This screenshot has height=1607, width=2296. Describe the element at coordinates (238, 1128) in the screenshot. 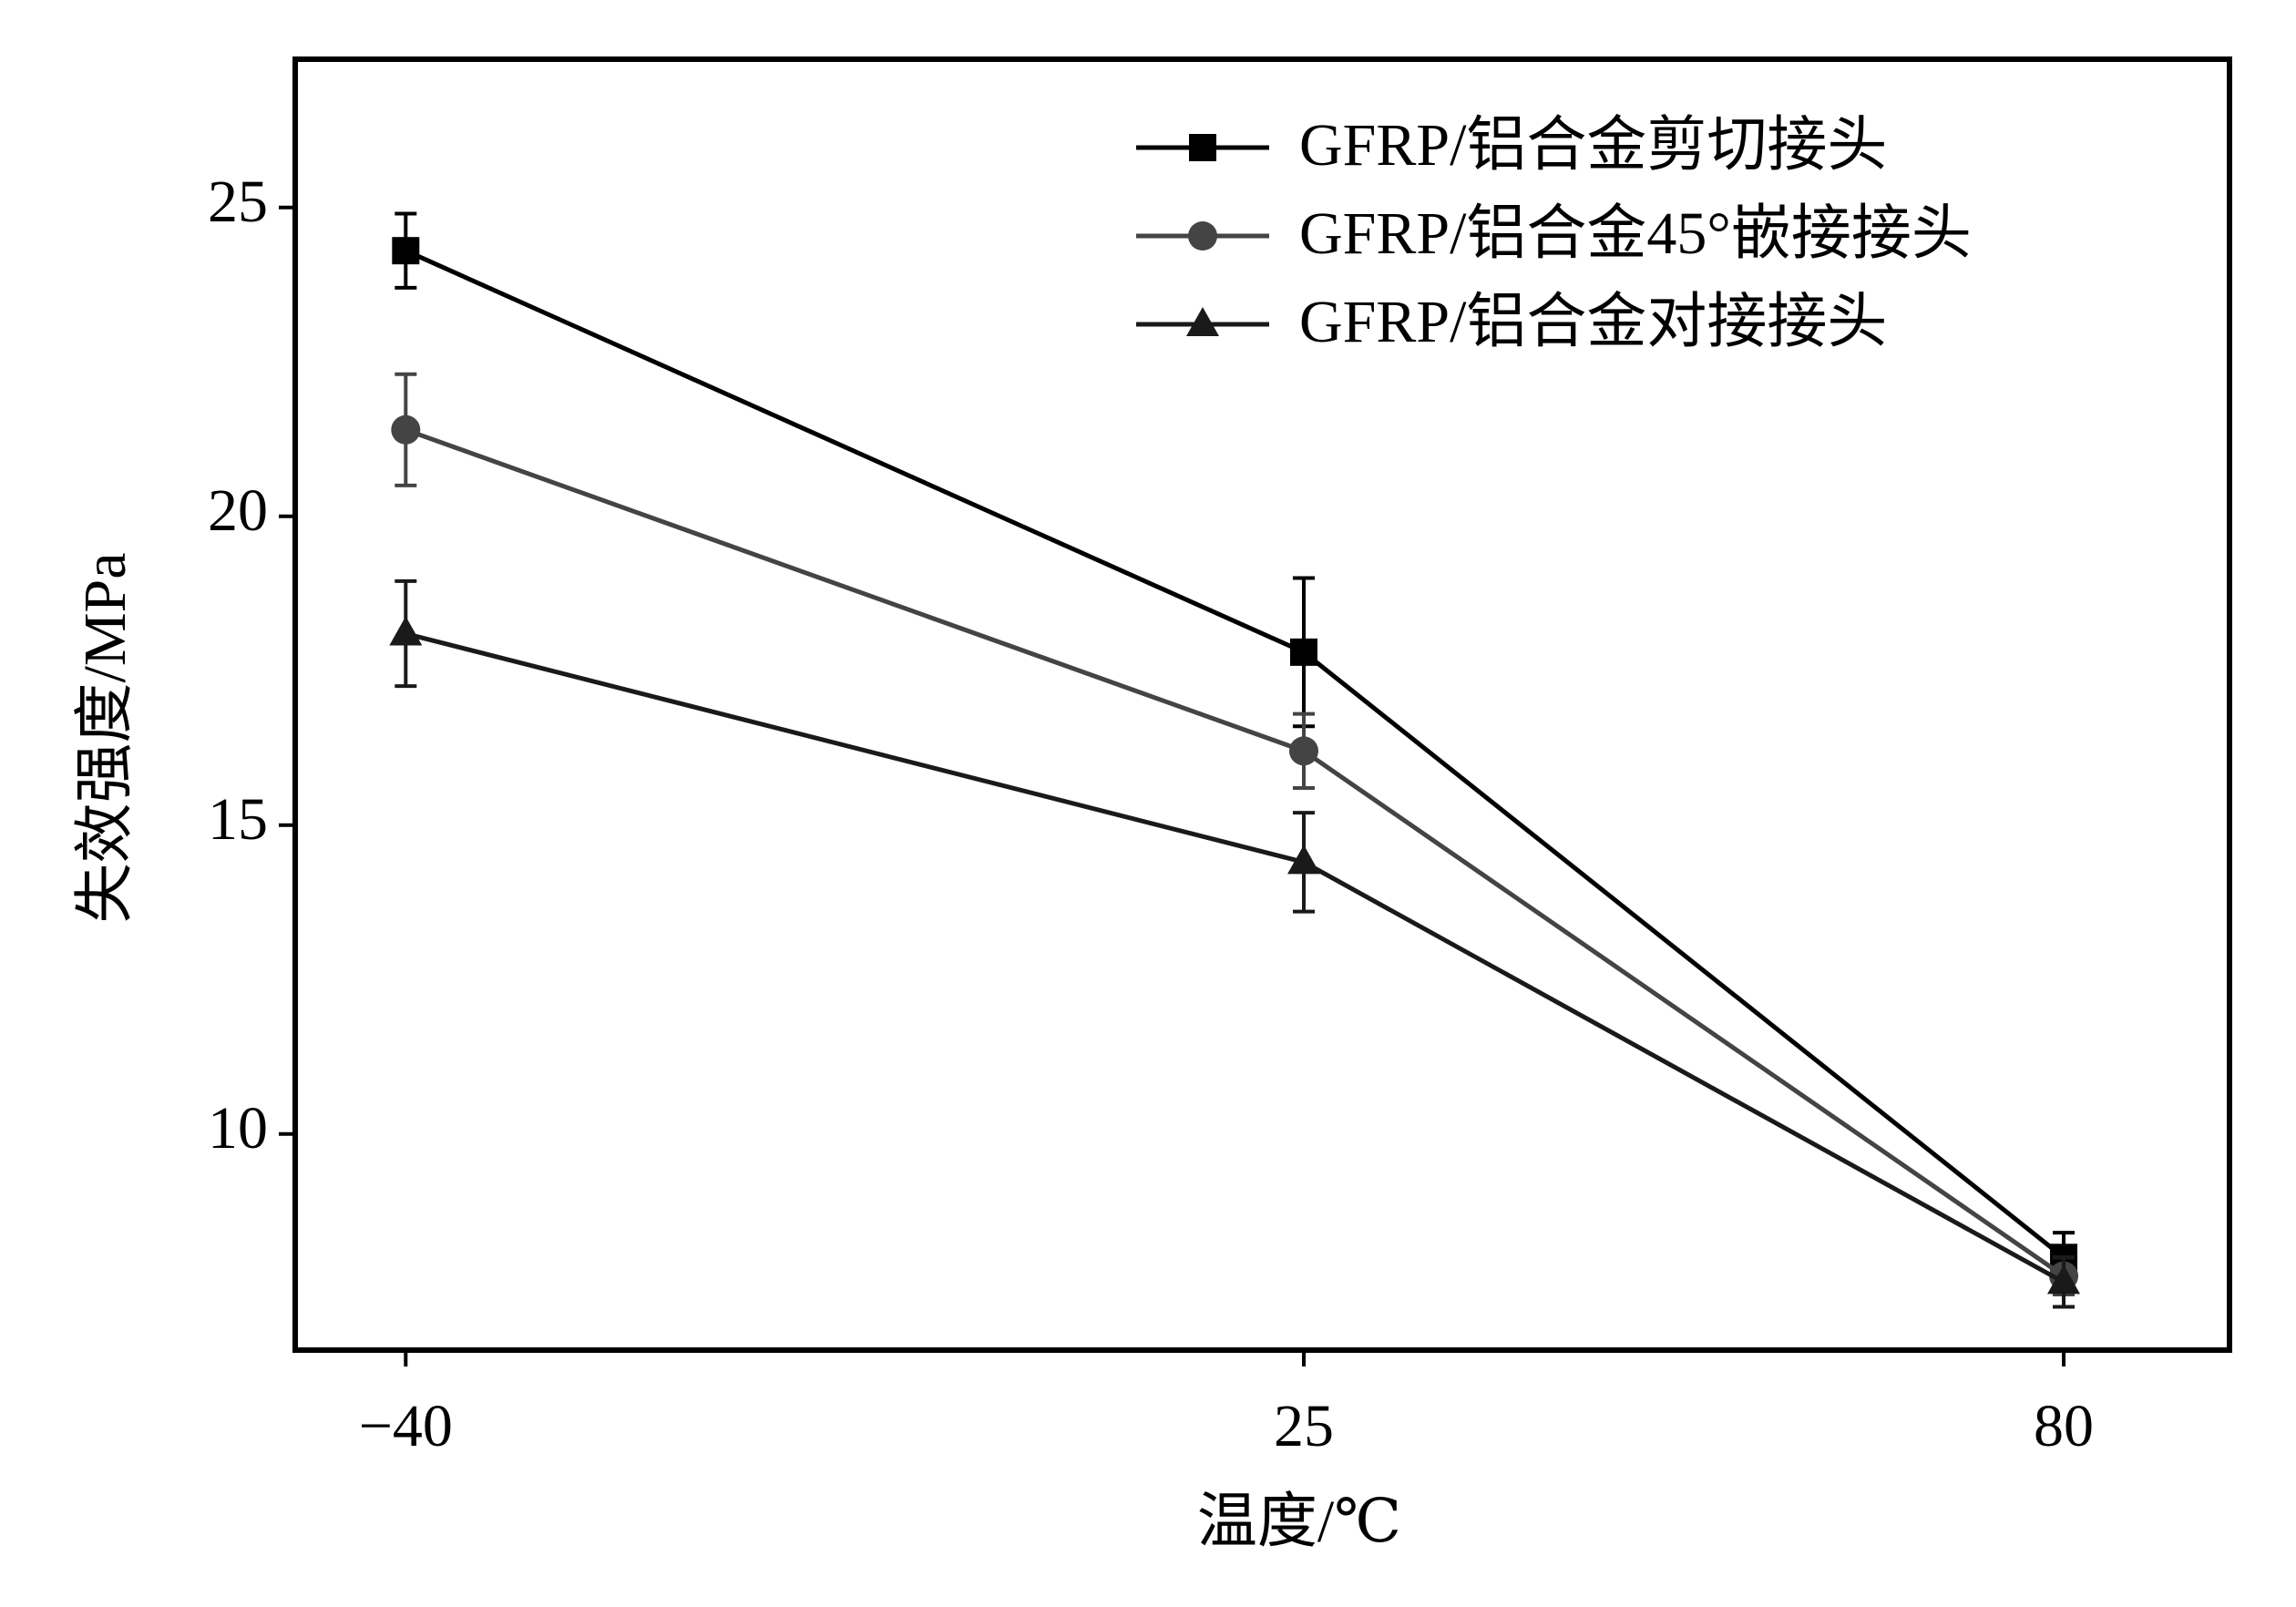

I see `y-tick-label: 10` at that location.